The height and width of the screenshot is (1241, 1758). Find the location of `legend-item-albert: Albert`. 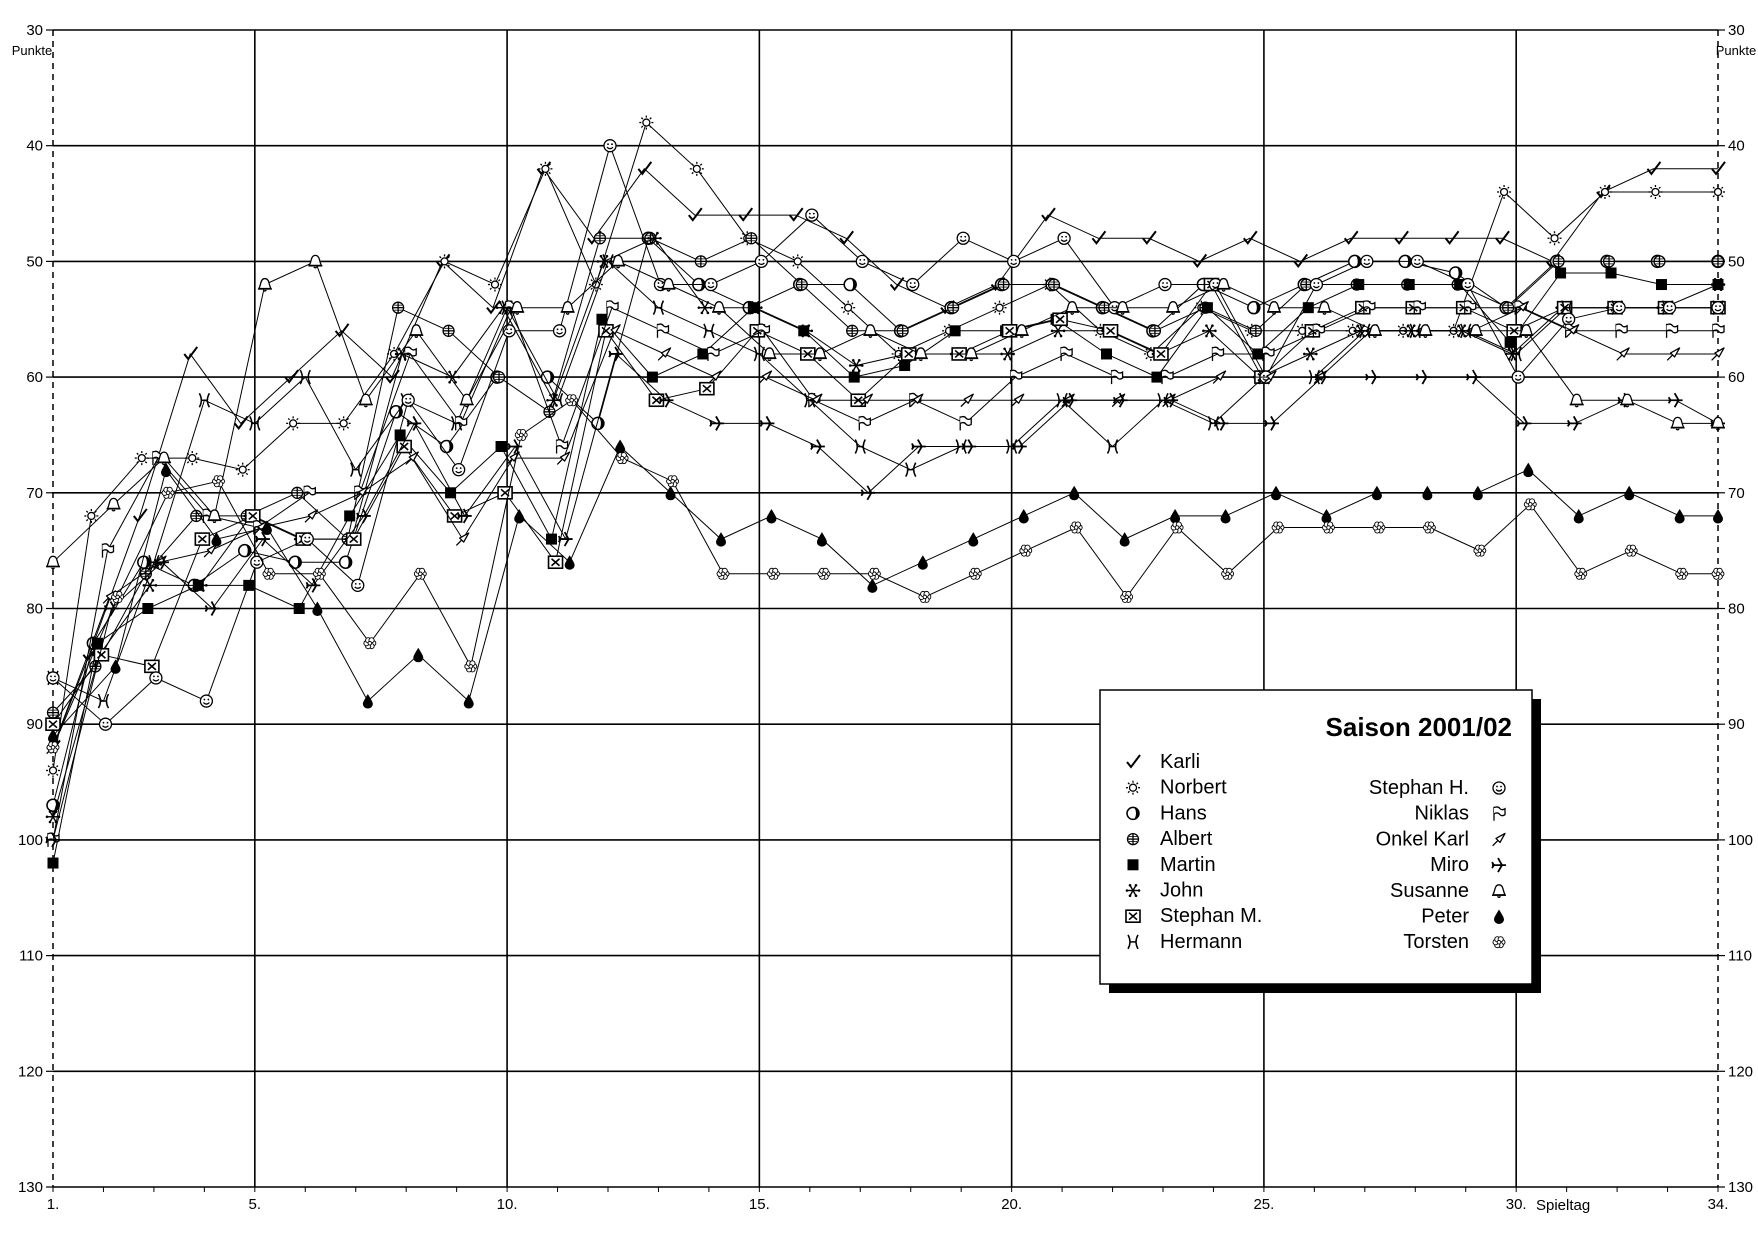

legend-item-albert: Albert is located at coordinates (1169, 839).